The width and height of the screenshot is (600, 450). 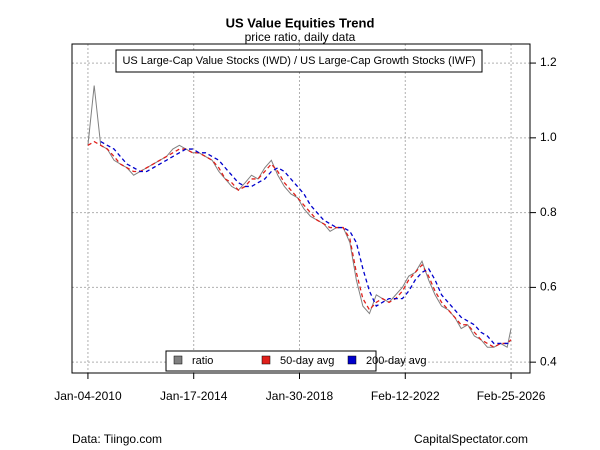 What do you see at coordinates (548, 361) in the screenshot?
I see `y-tick-label: 0.4` at bounding box center [548, 361].